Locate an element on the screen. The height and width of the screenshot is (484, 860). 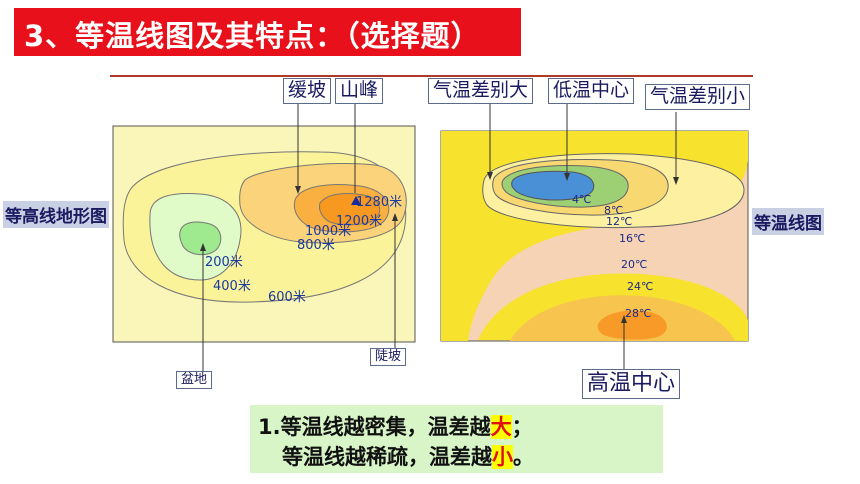
contour-label-200: 200米 is located at coordinates (224, 262).